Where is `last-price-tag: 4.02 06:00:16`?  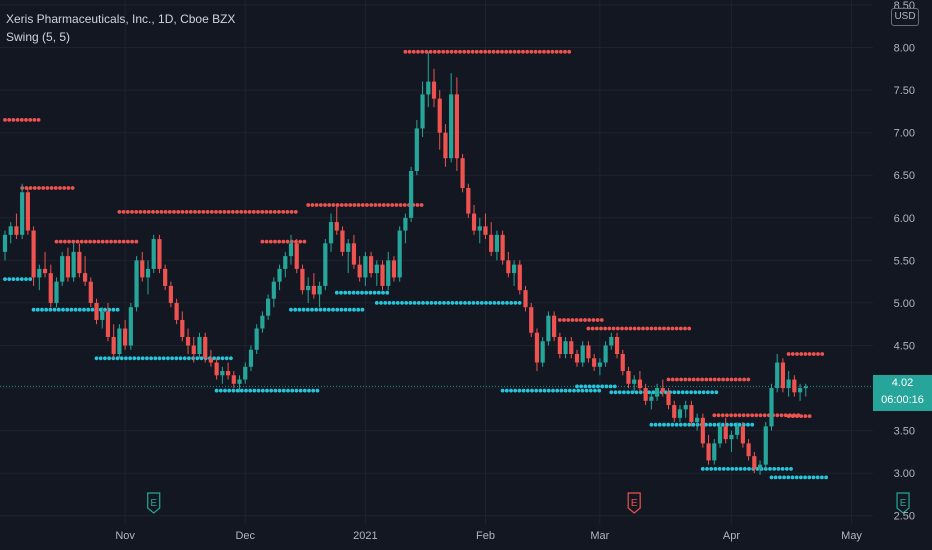 last-price-tag: 4.02 06:00:16 is located at coordinates (902, 393).